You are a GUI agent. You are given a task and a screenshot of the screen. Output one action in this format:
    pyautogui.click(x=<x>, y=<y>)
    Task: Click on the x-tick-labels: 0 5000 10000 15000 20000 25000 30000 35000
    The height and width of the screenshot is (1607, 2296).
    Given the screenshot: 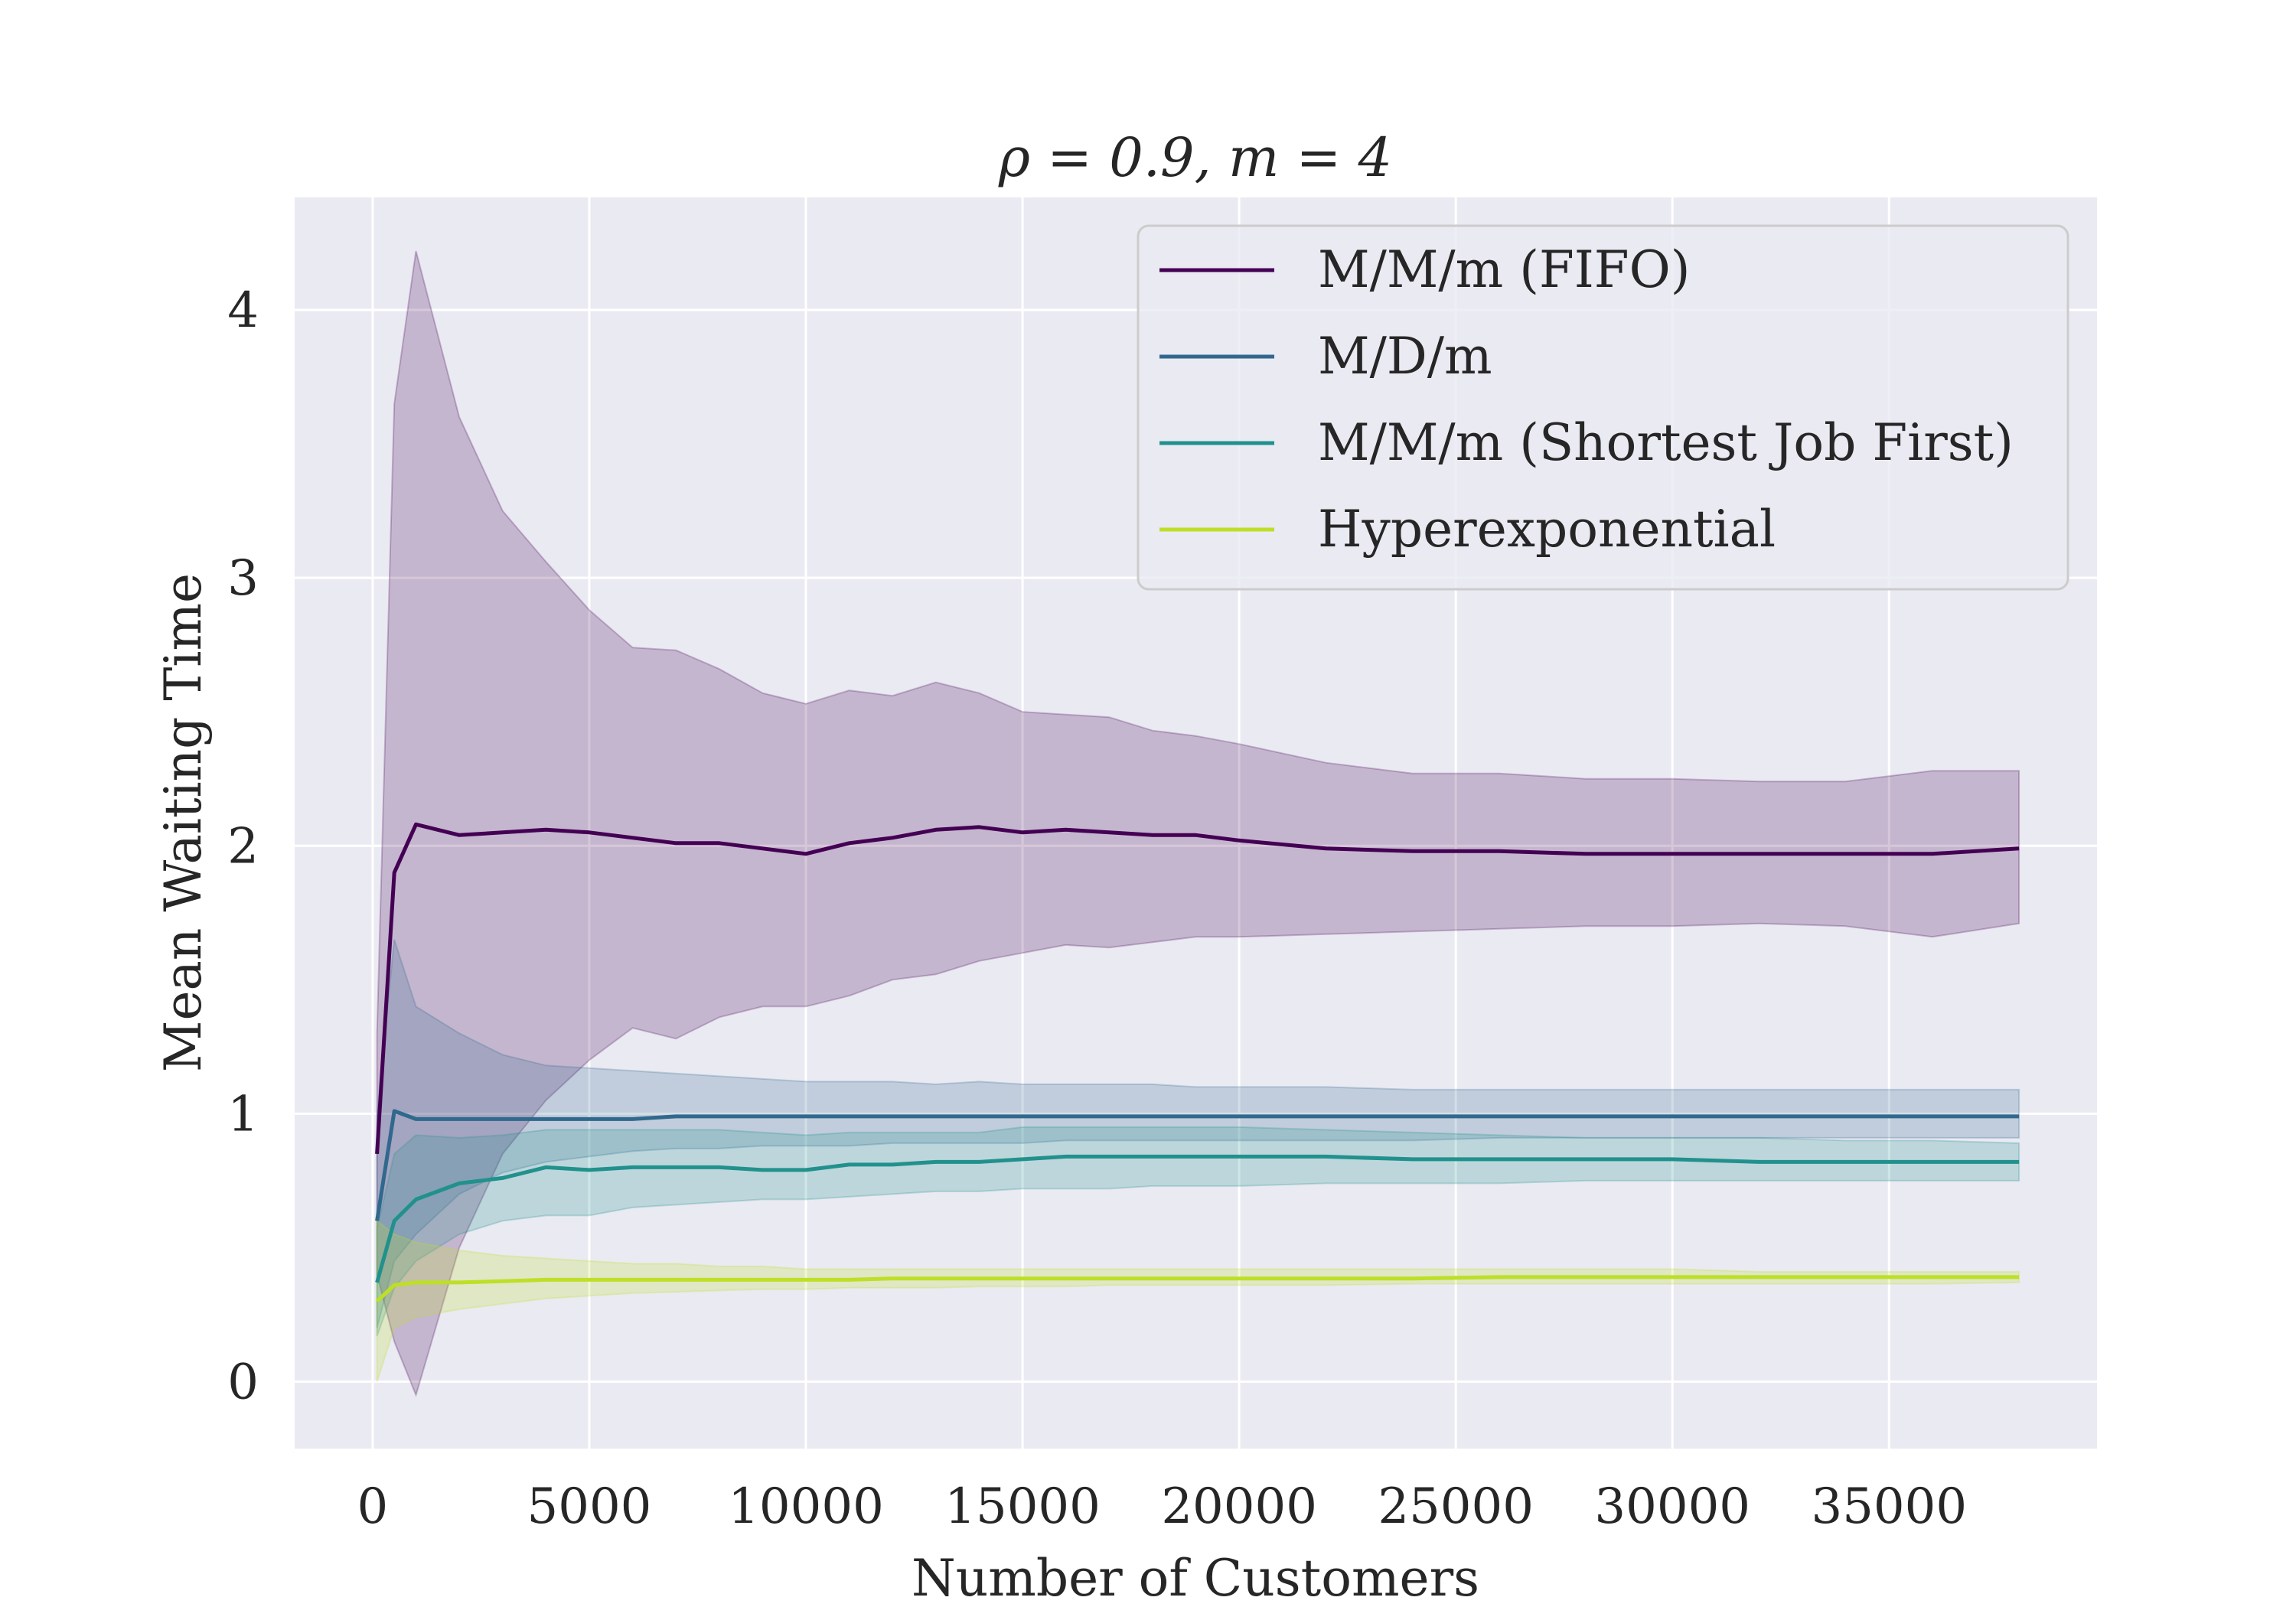 What is the action you would take?
    pyautogui.click(x=1162, y=1506)
    